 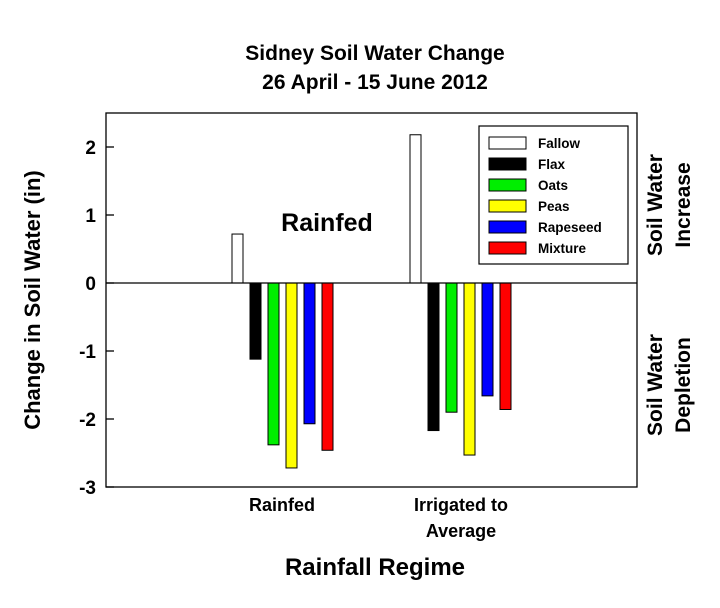 What do you see at coordinates (553, 185) in the screenshot?
I see `legend-label-oats: Oats` at bounding box center [553, 185].